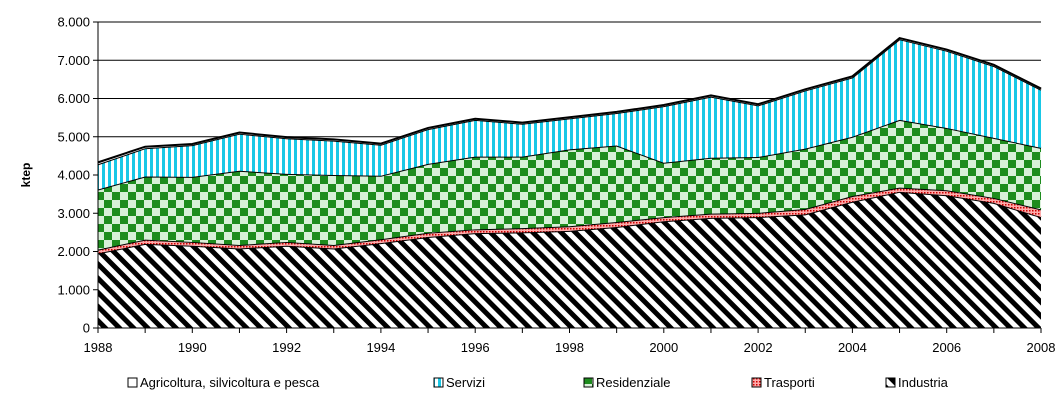 Image resolution: width=1058 pixels, height=396 pixels. I want to click on y-tick-label: 2.000, so click(73, 251).